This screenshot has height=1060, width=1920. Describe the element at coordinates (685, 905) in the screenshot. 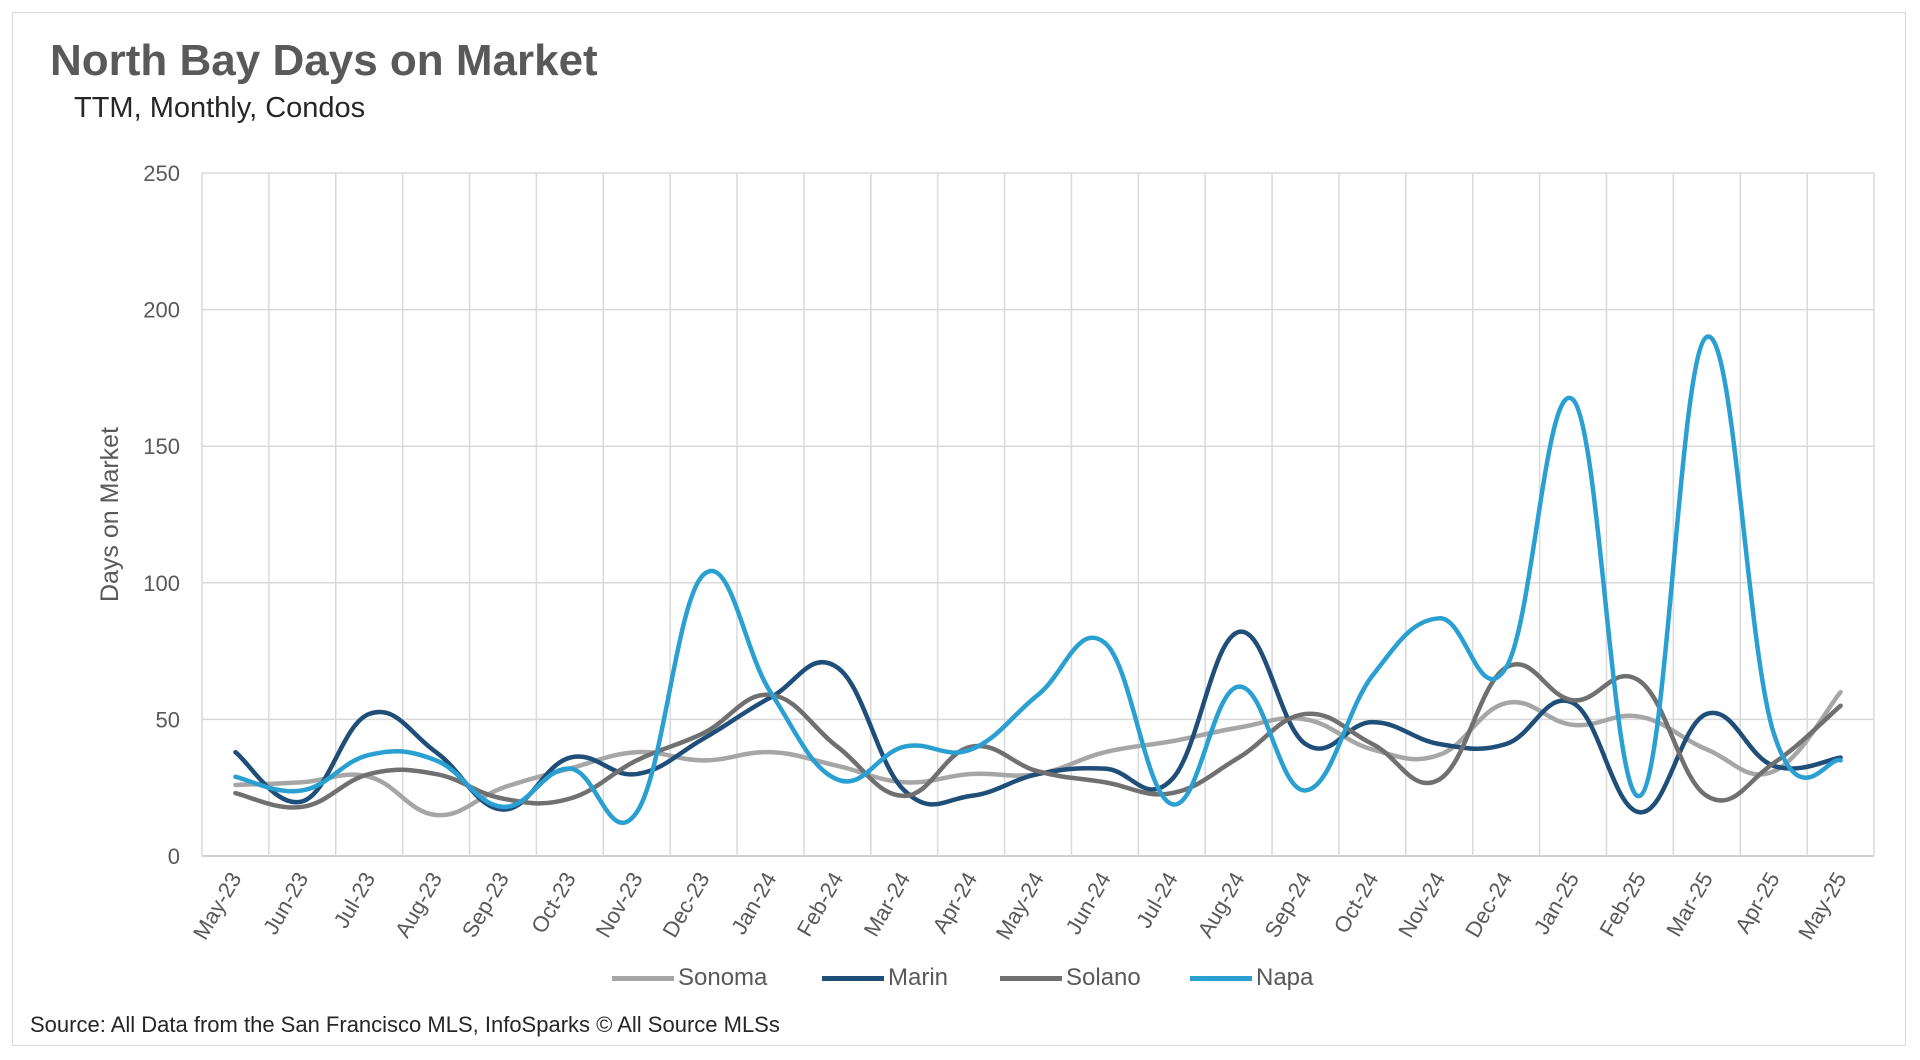

I see `x-tick-label: Dec-23` at that location.